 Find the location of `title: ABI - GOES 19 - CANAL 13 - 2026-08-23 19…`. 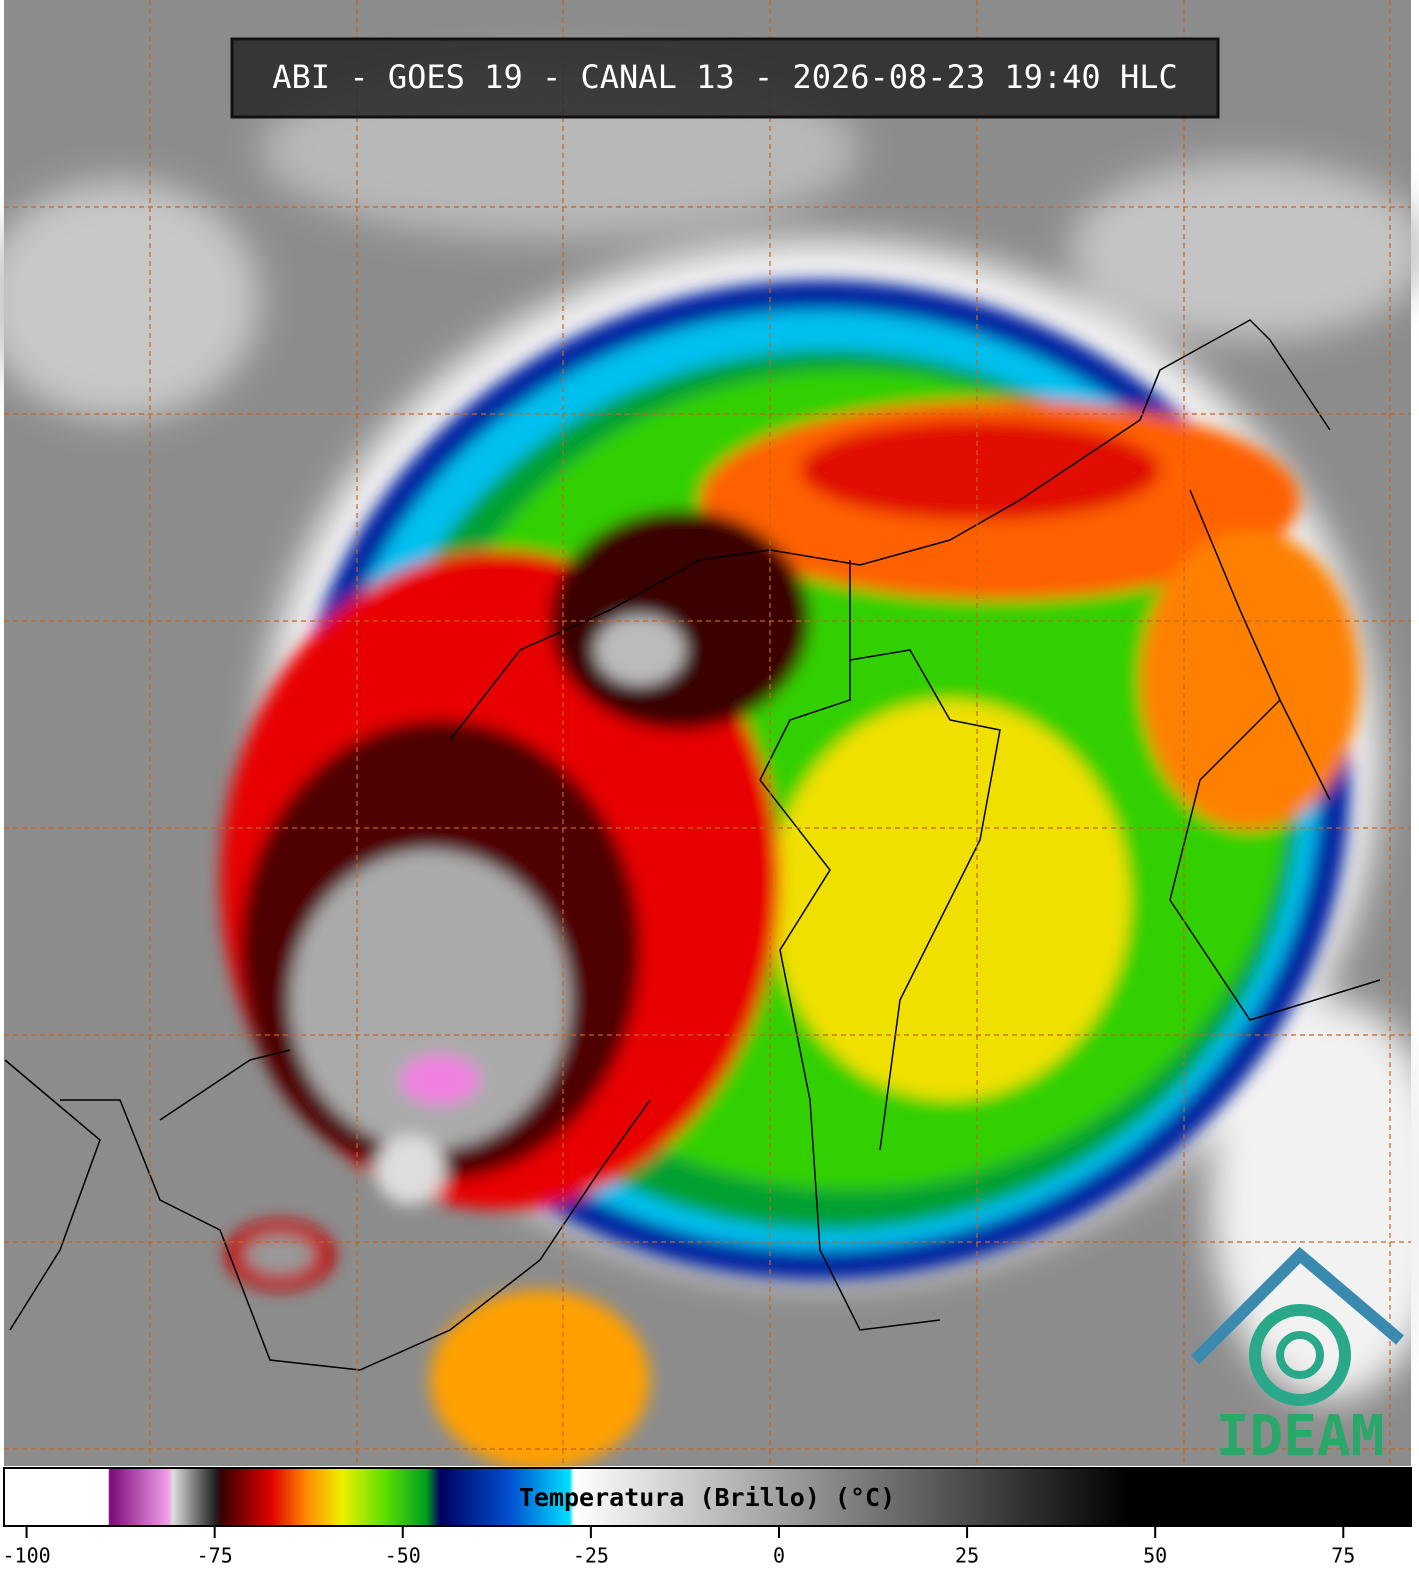

title: ABI - GOES 19 - CANAL 13 - 2026-08-23 19… is located at coordinates (724, 77).